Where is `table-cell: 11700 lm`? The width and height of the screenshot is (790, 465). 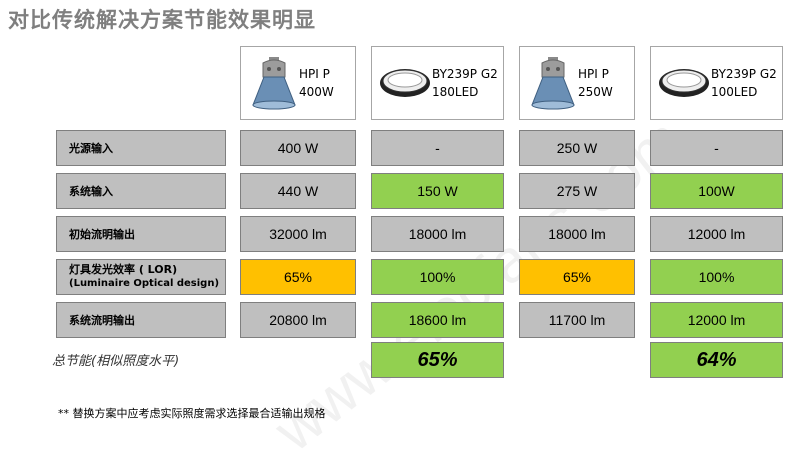 table-cell: 11700 lm is located at coordinates (577, 320).